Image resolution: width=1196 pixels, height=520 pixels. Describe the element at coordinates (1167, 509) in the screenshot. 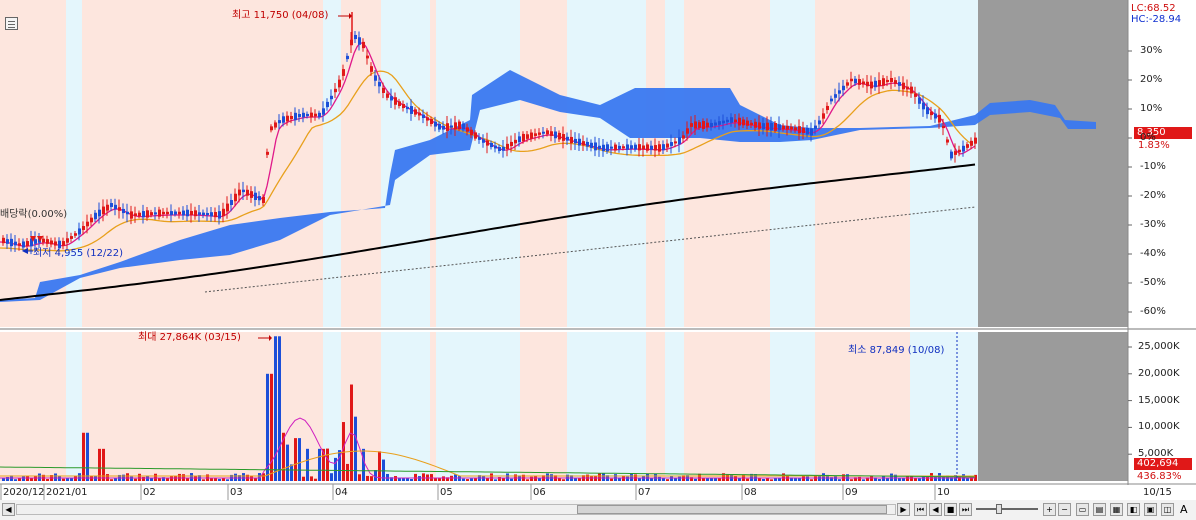

I see `tool-icon-f: ◫` at that location.